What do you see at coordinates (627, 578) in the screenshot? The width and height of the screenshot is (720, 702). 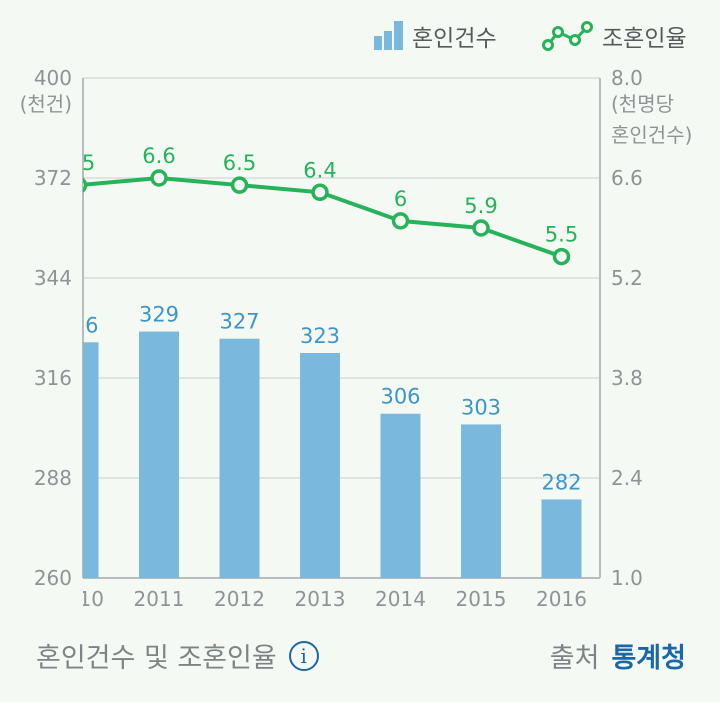 I see `right-tick-label: 1.0` at bounding box center [627, 578].